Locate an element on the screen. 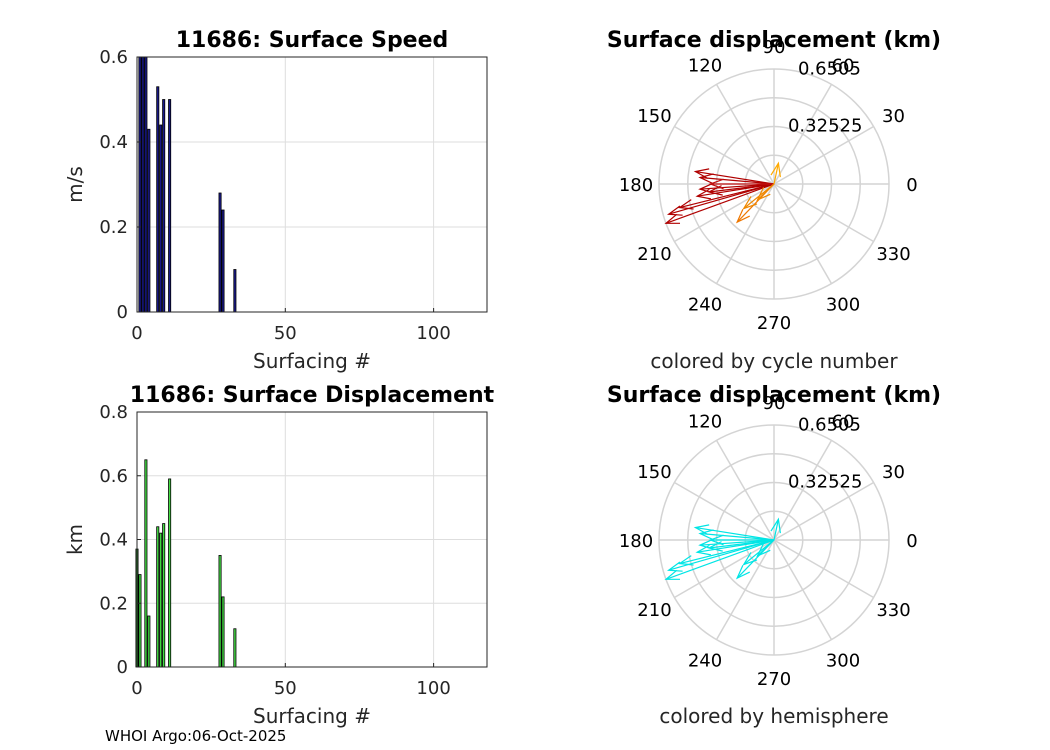 The height and width of the screenshot is (750, 1050). speed-x-tick-label: 100 is located at coordinates (433, 333).